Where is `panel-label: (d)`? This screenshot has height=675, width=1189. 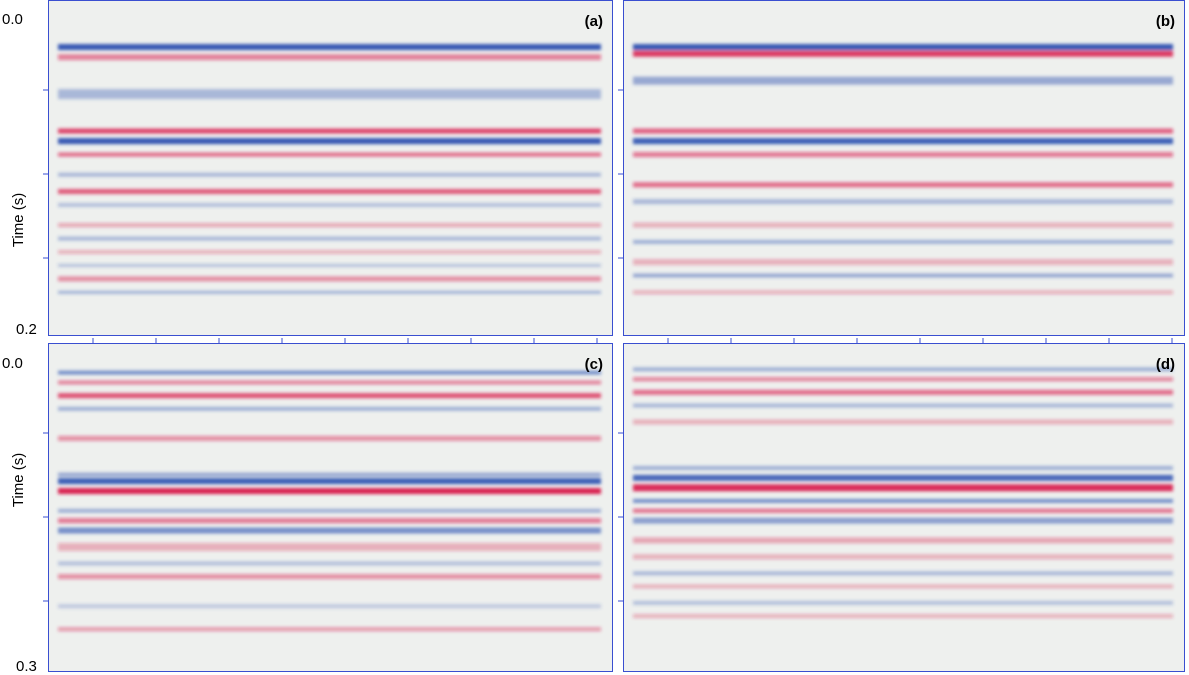 panel-label: (d) is located at coordinates (1165, 364).